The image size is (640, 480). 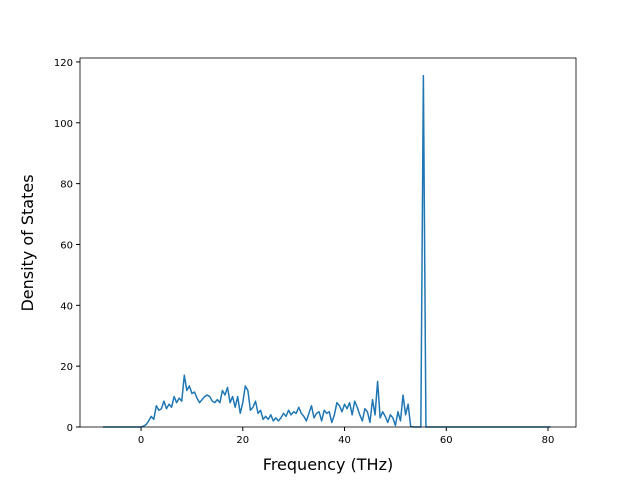 I want to click on y-tick-label: 40, so click(x=66, y=306).